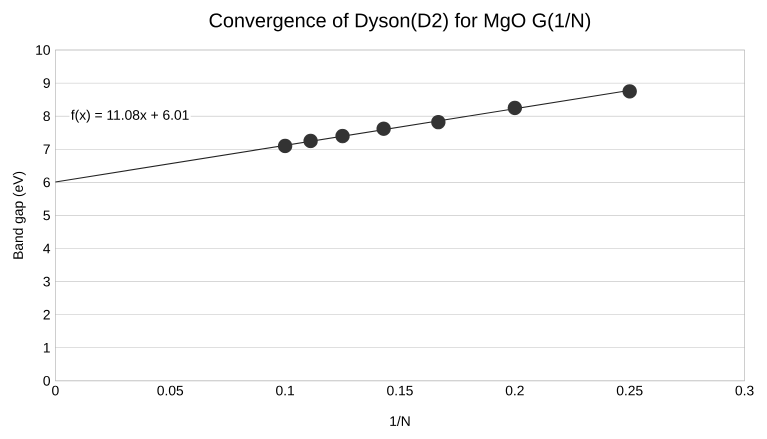  What do you see at coordinates (130, 116) in the screenshot?
I see `annotation: f(x) = 11.08x + 6.01` at bounding box center [130, 116].